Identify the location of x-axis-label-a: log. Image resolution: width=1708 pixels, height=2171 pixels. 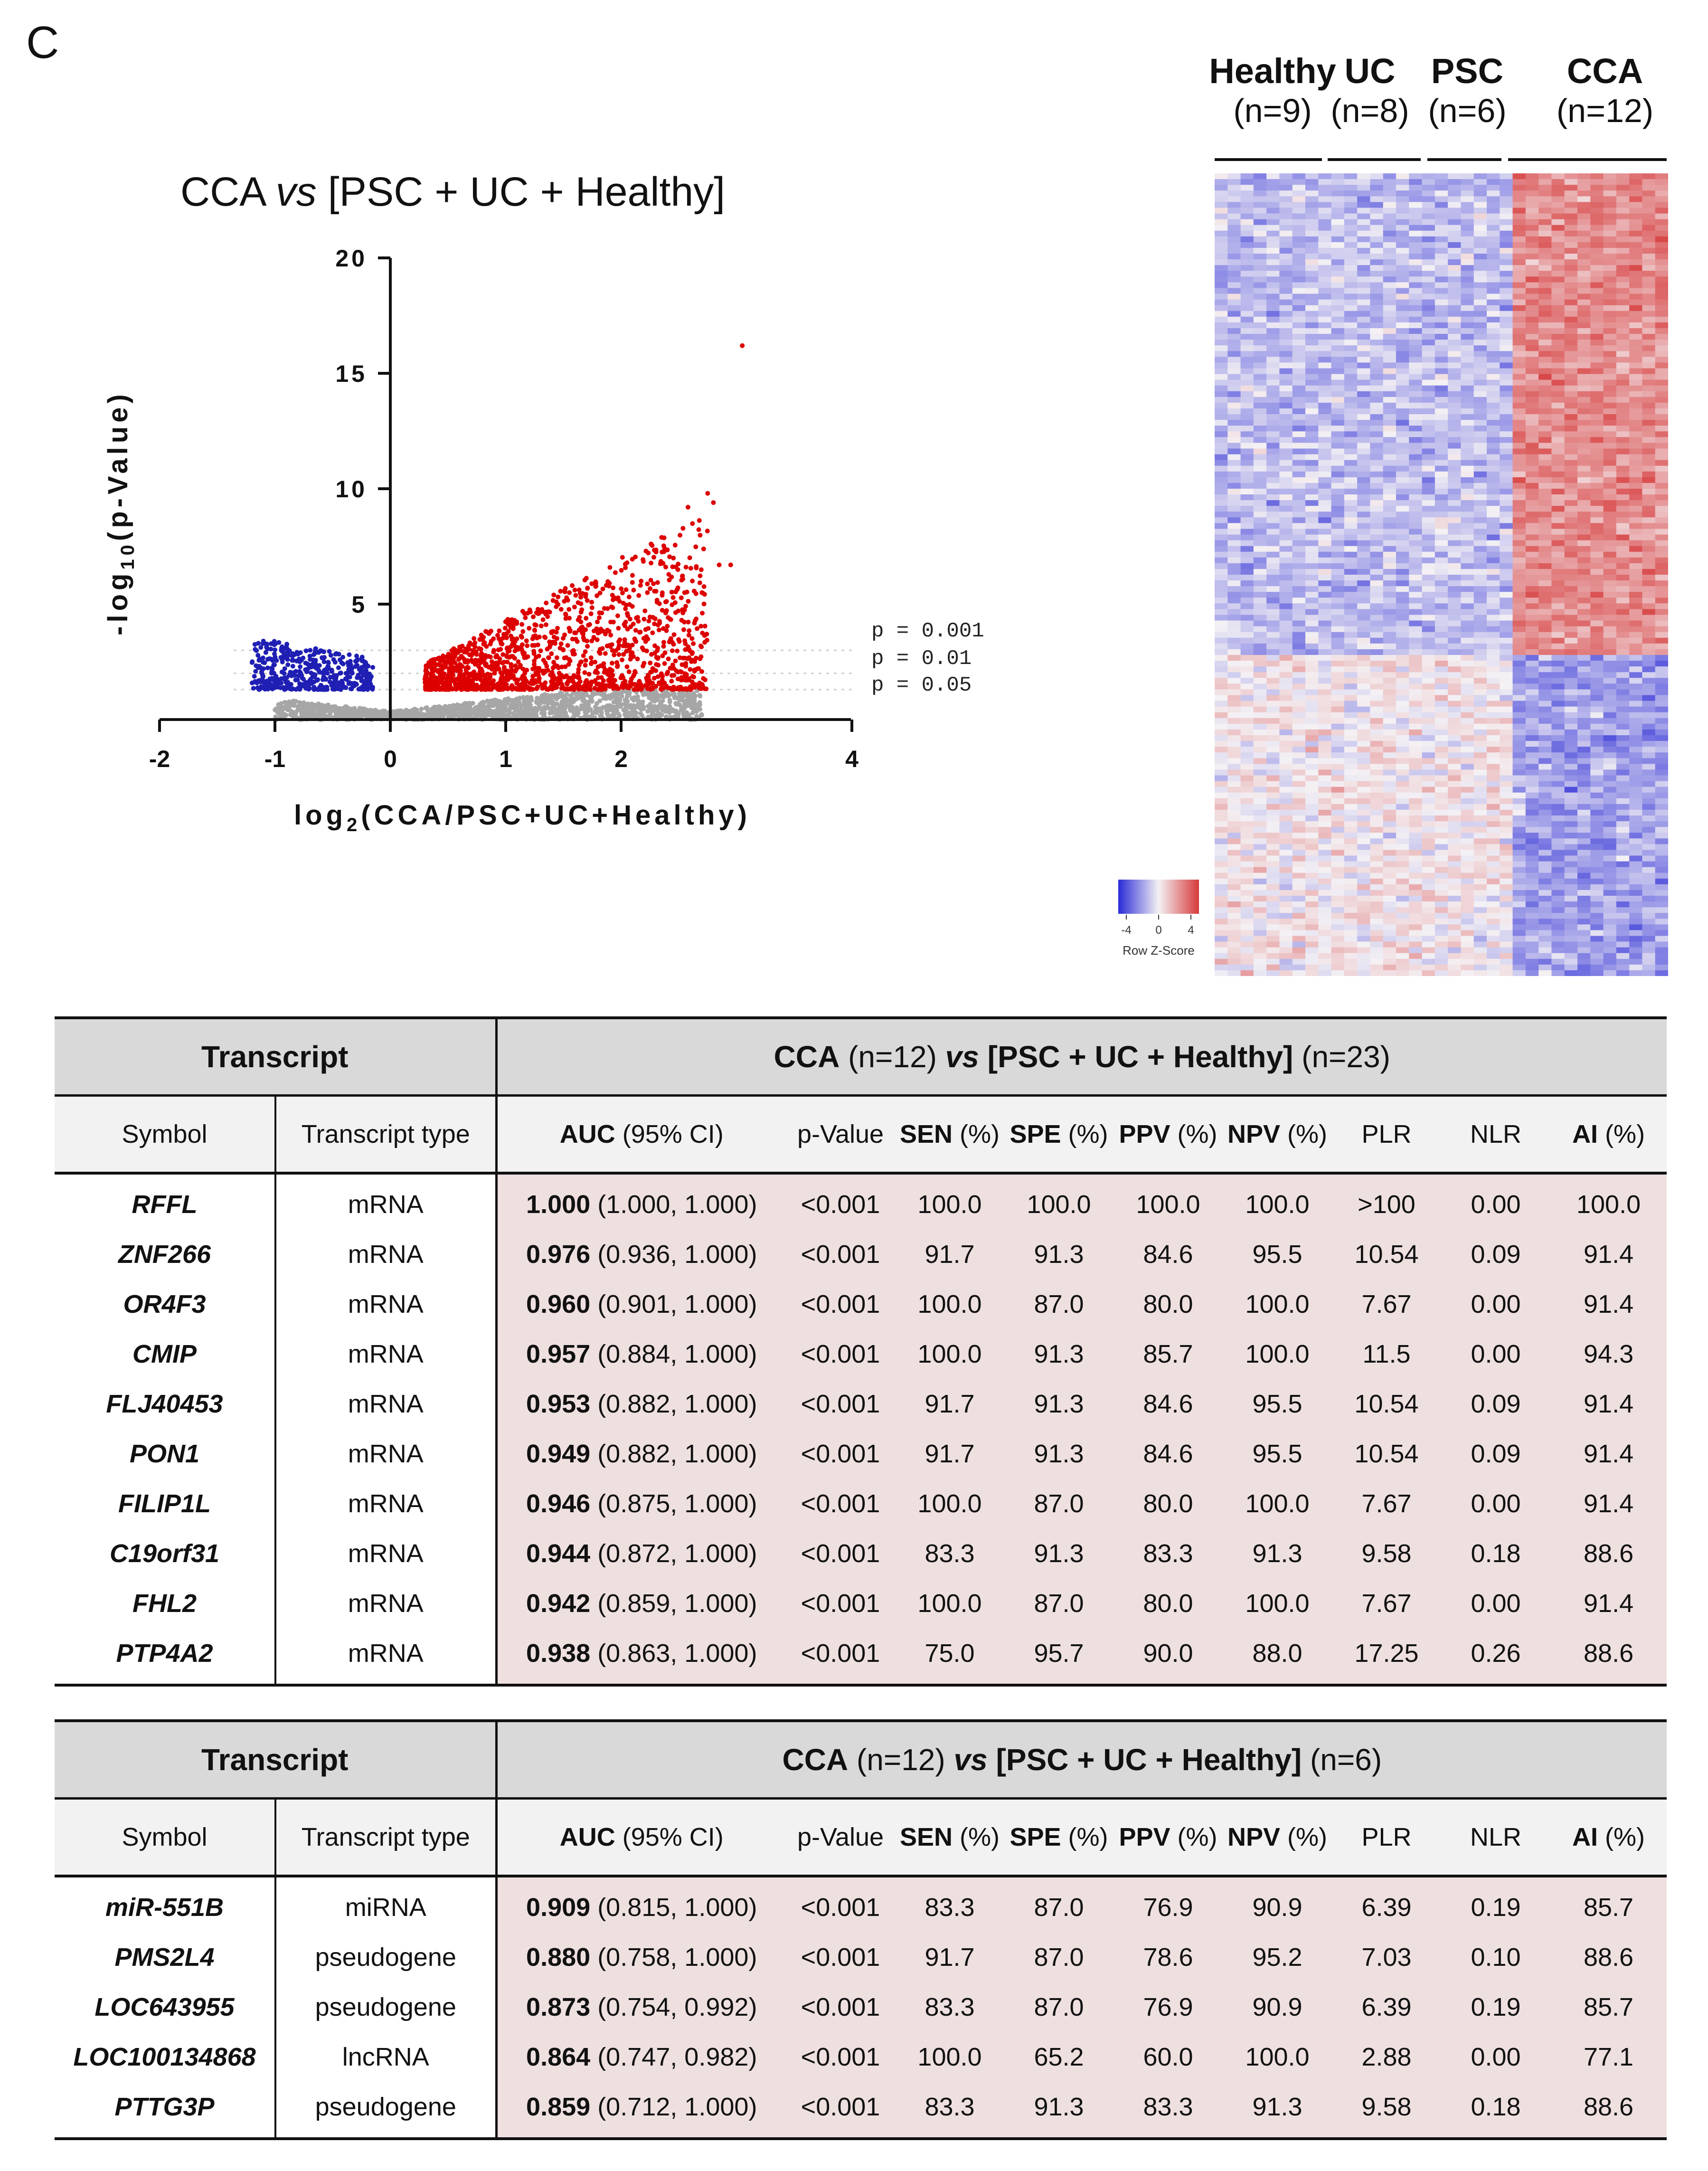
(320, 815).